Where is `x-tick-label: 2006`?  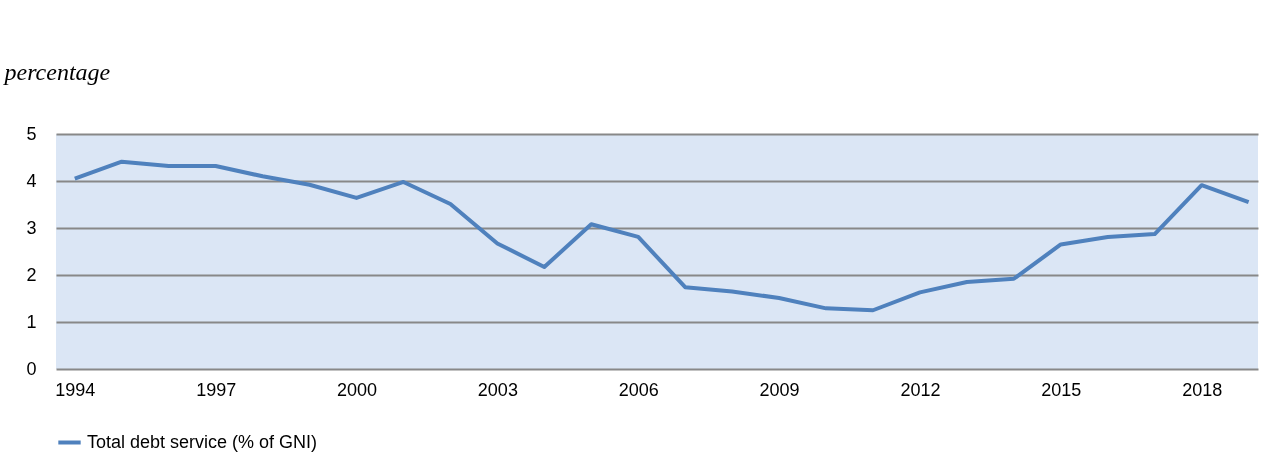 x-tick-label: 2006 is located at coordinates (638, 389).